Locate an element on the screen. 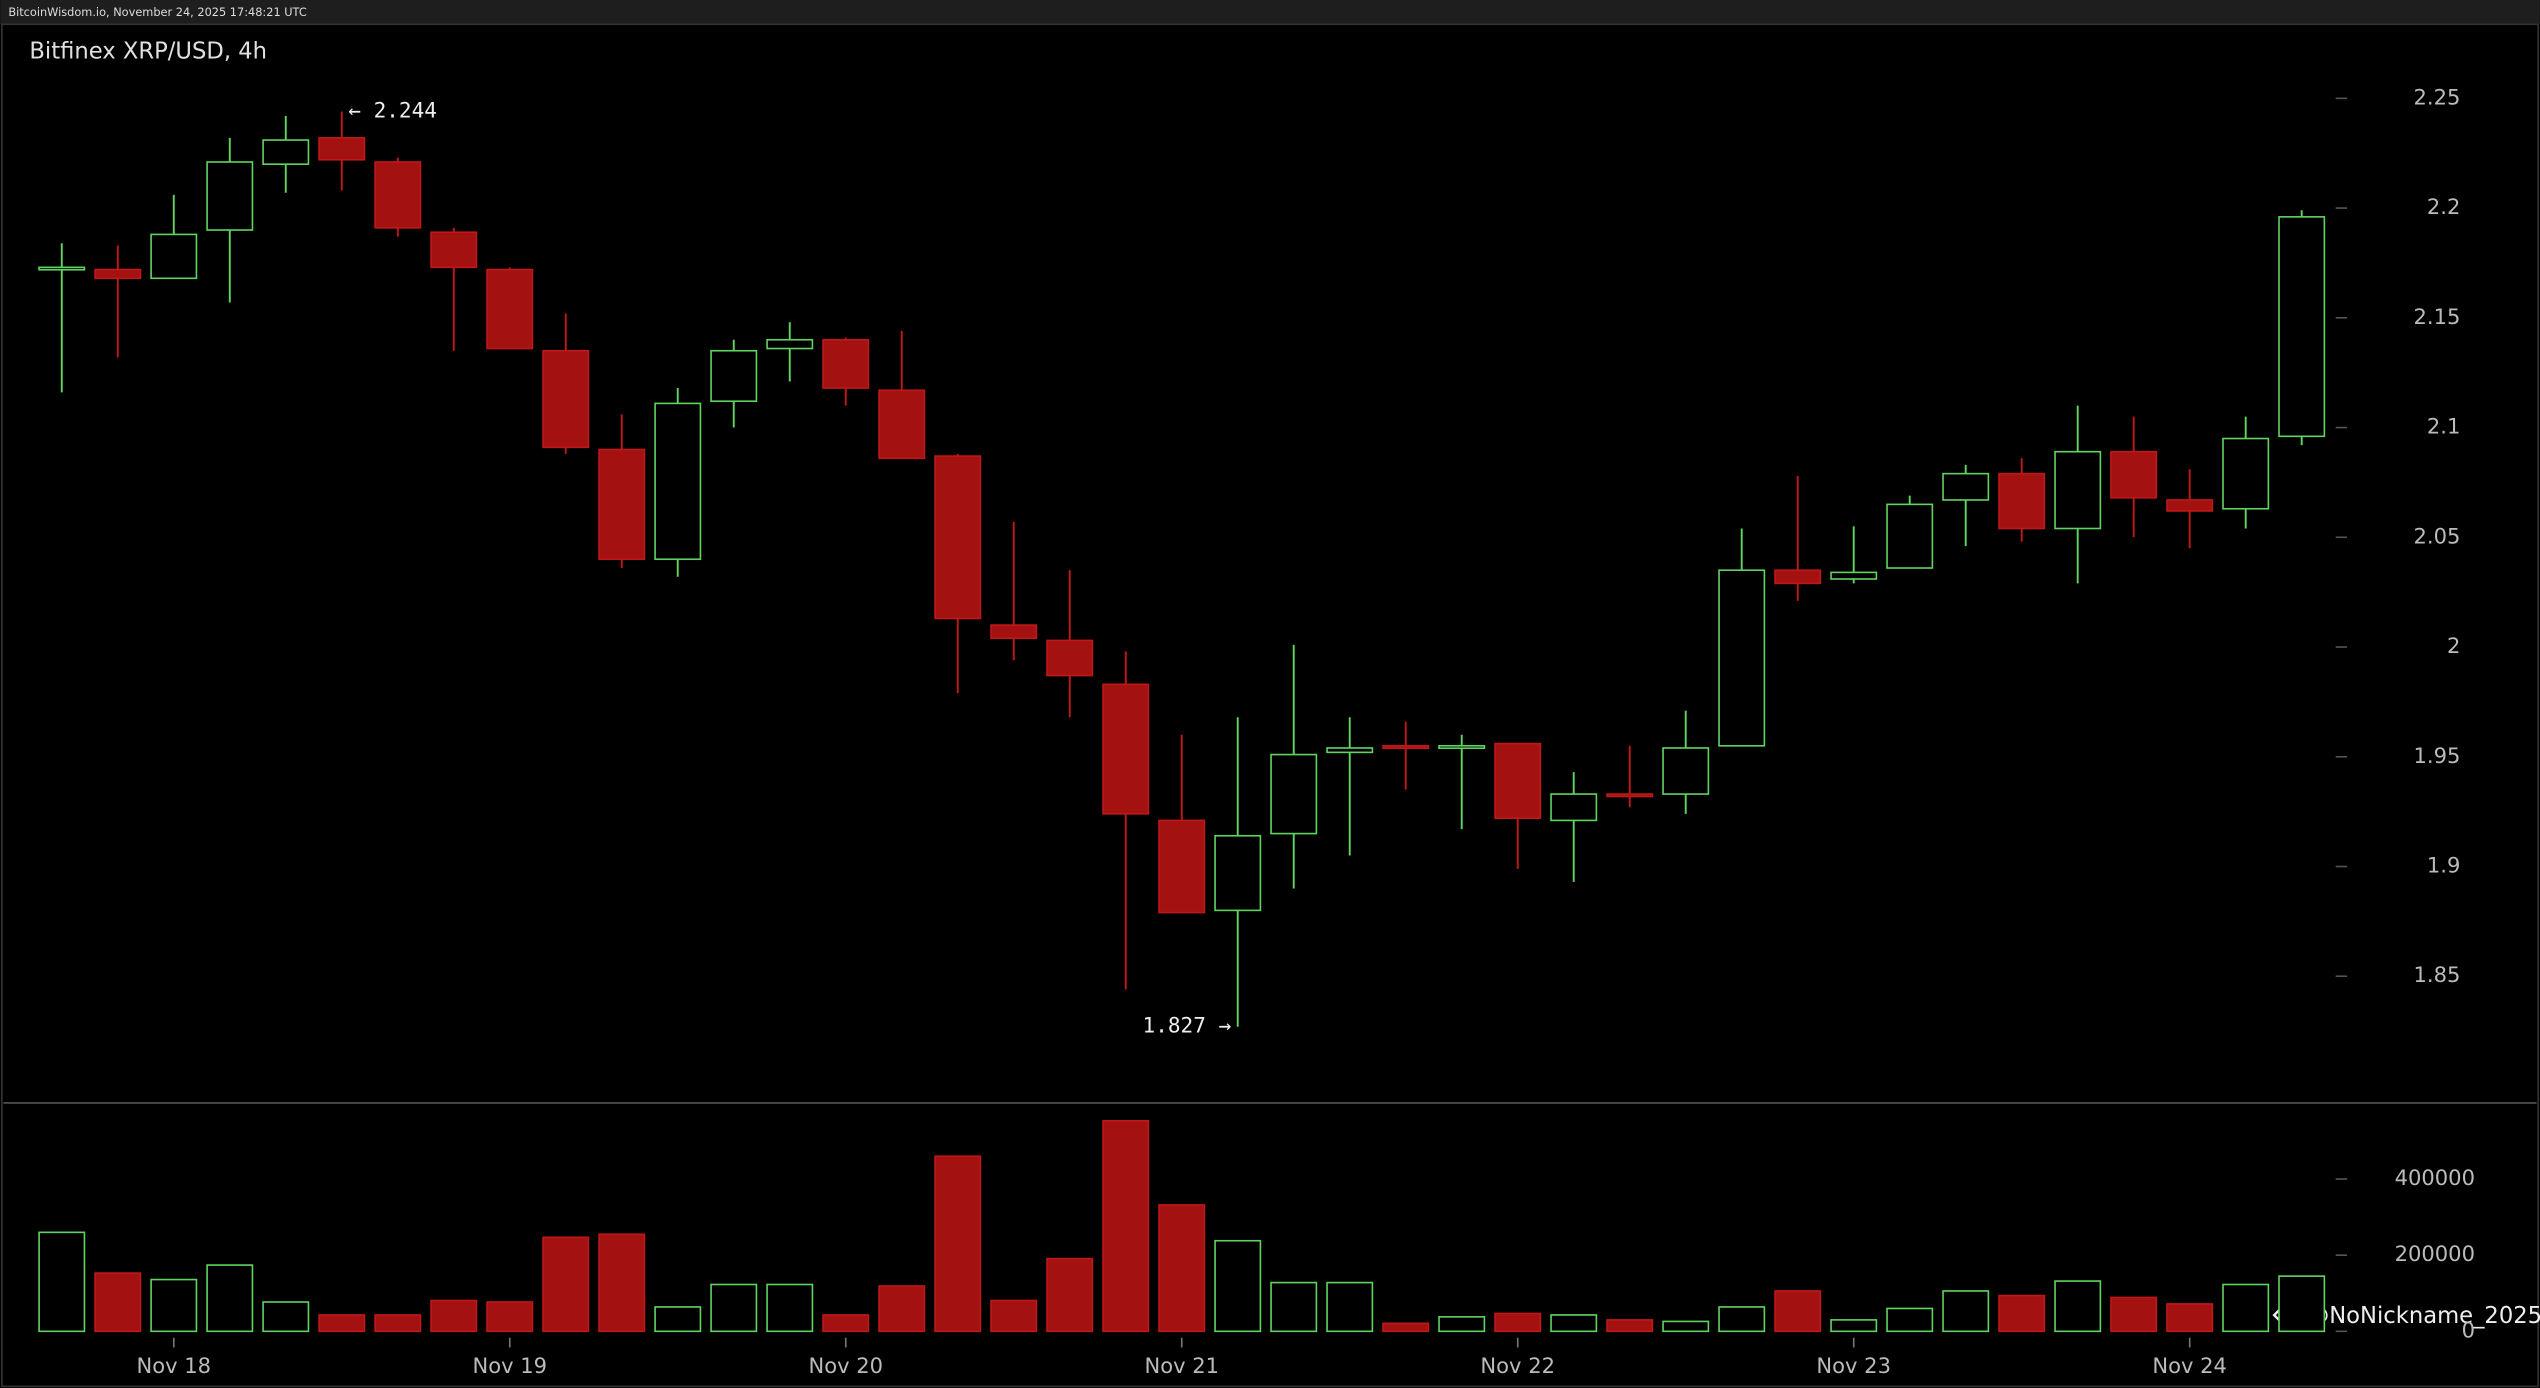  x-tick-label: Nov 24 is located at coordinates (2189, 1365).